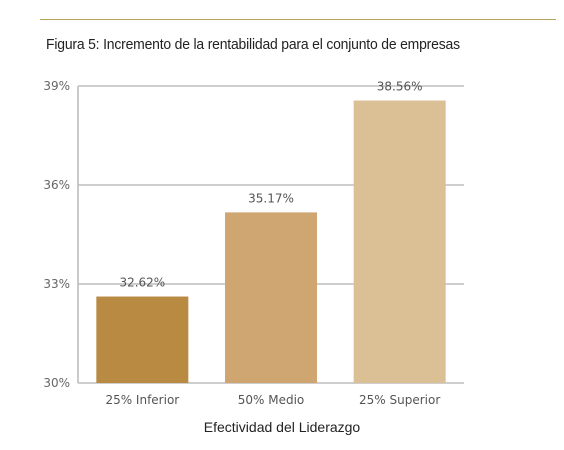 The image size is (564, 450). Describe the element at coordinates (400, 87) in the screenshot. I see `data-label: 38.56%` at that location.